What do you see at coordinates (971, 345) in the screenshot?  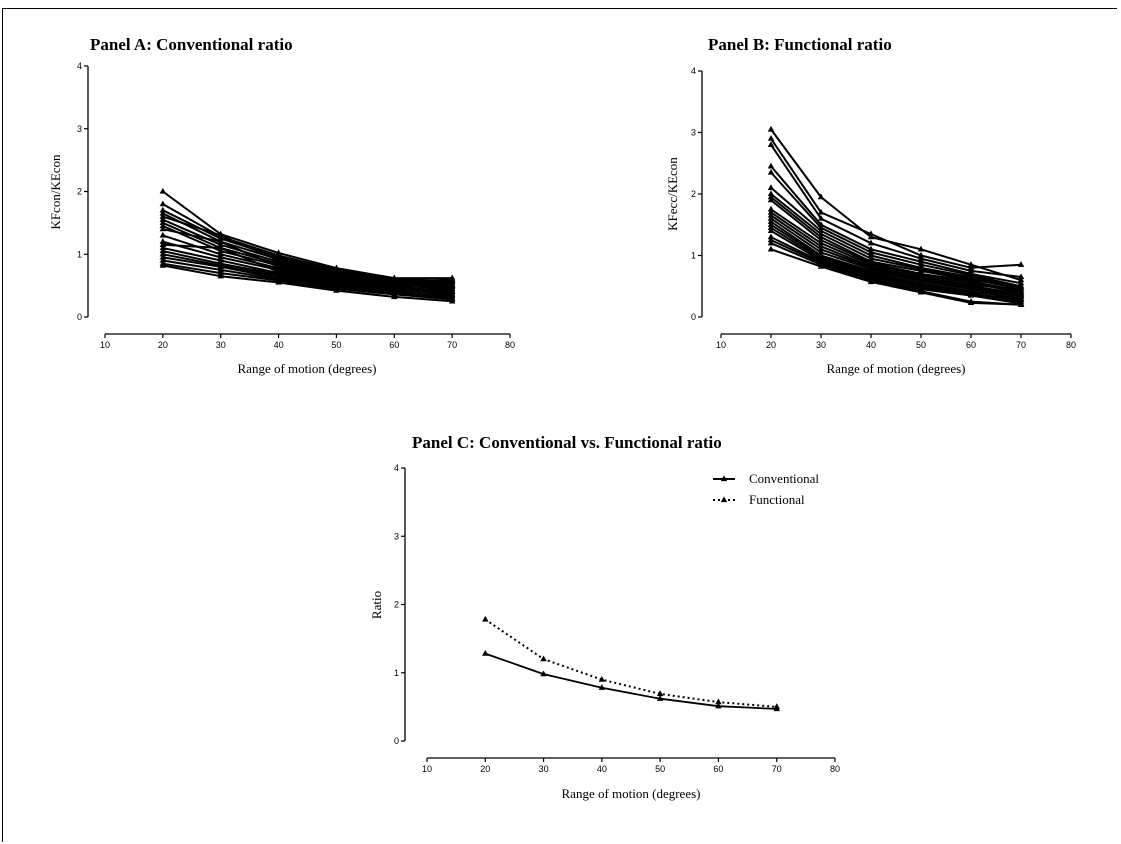 I see `x-tick-label: 60` at bounding box center [971, 345].